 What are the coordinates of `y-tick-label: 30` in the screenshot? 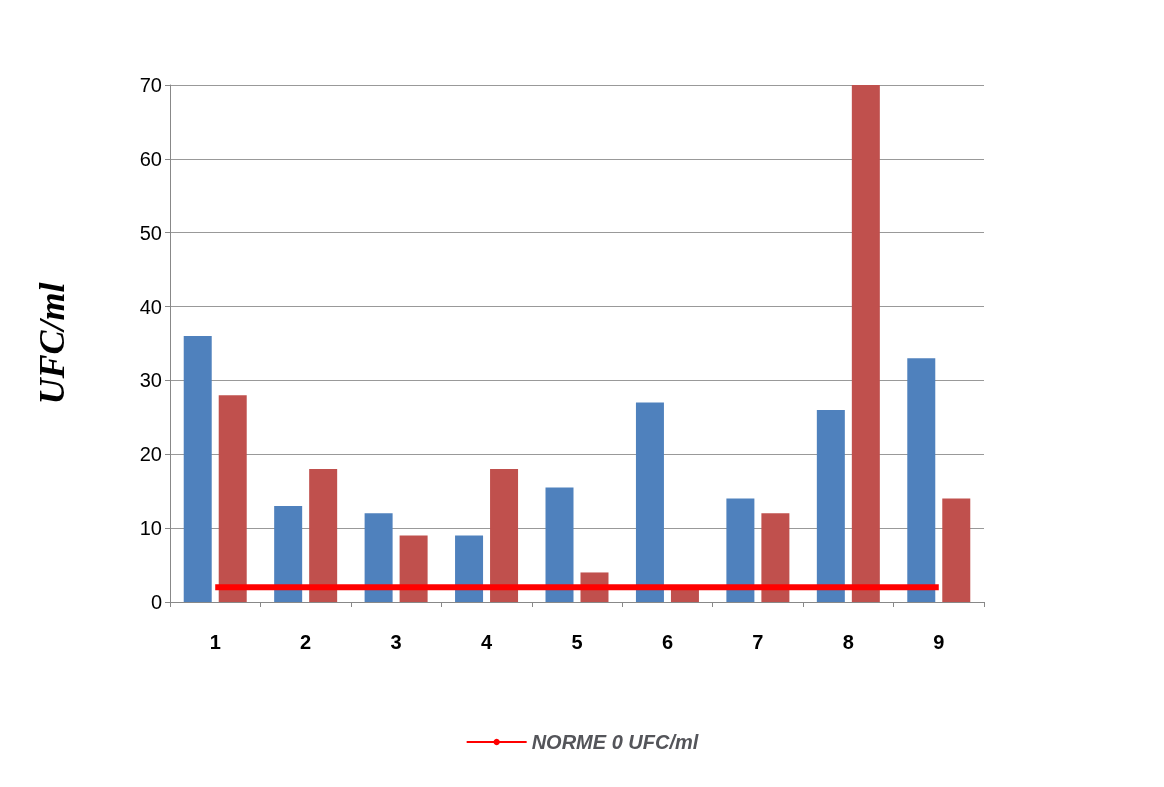 It's located at (150, 380).